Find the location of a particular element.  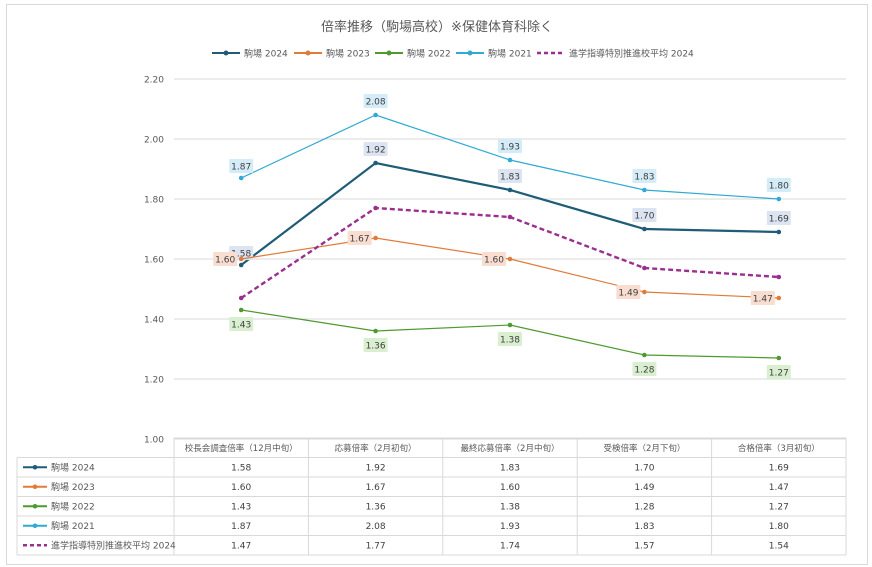

series-4: 1.87 2.08 1.93 1.83 1.80 is located at coordinates (510, 148).